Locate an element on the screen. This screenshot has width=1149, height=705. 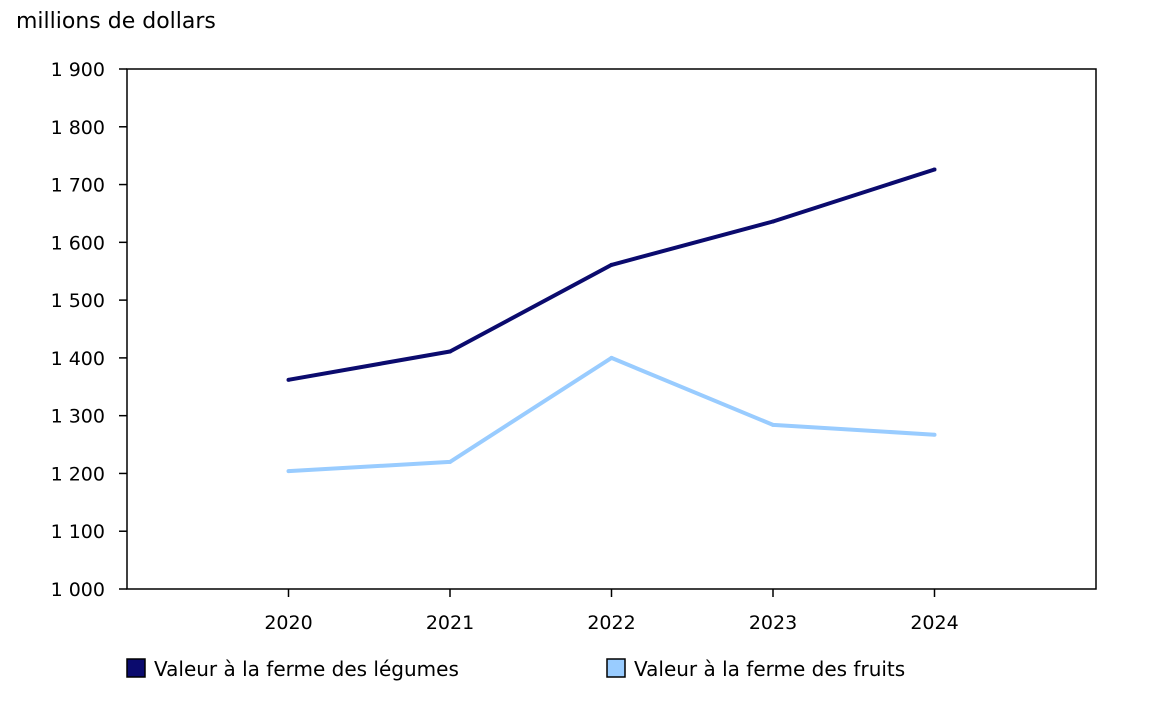
y-tick-label: 1 700 is located at coordinates (78, 186).